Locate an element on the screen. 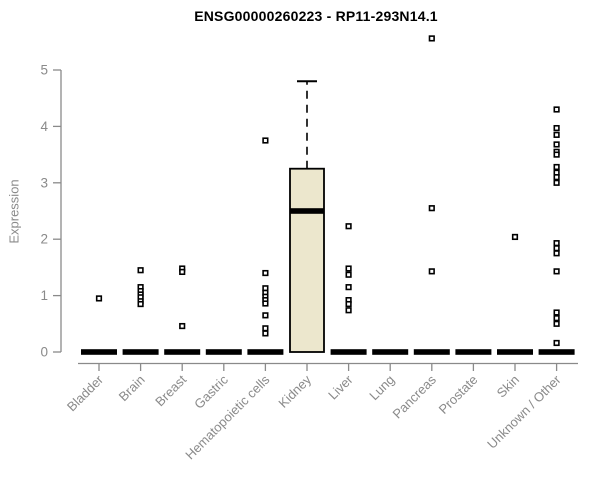 The width and height of the screenshot is (600, 500). y-tick-label: 5 is located at coordinates (44, 70).